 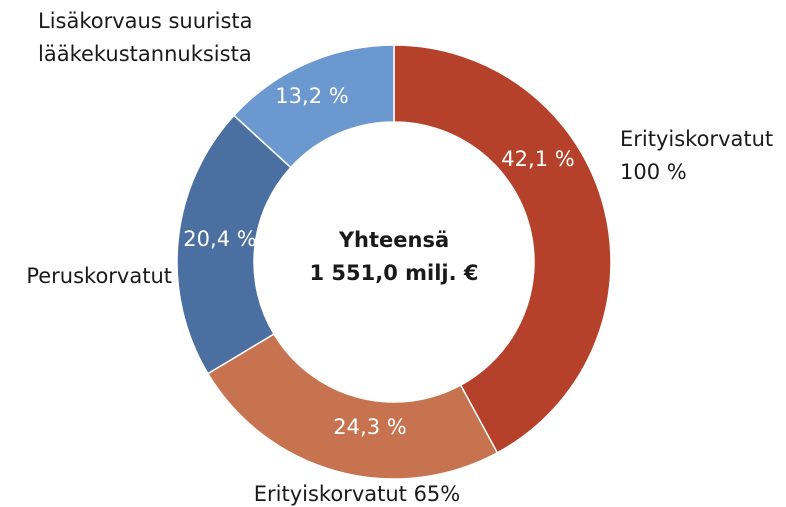 I want to click on category-label: Erityiskorvatut, so click(x=696, y=139).